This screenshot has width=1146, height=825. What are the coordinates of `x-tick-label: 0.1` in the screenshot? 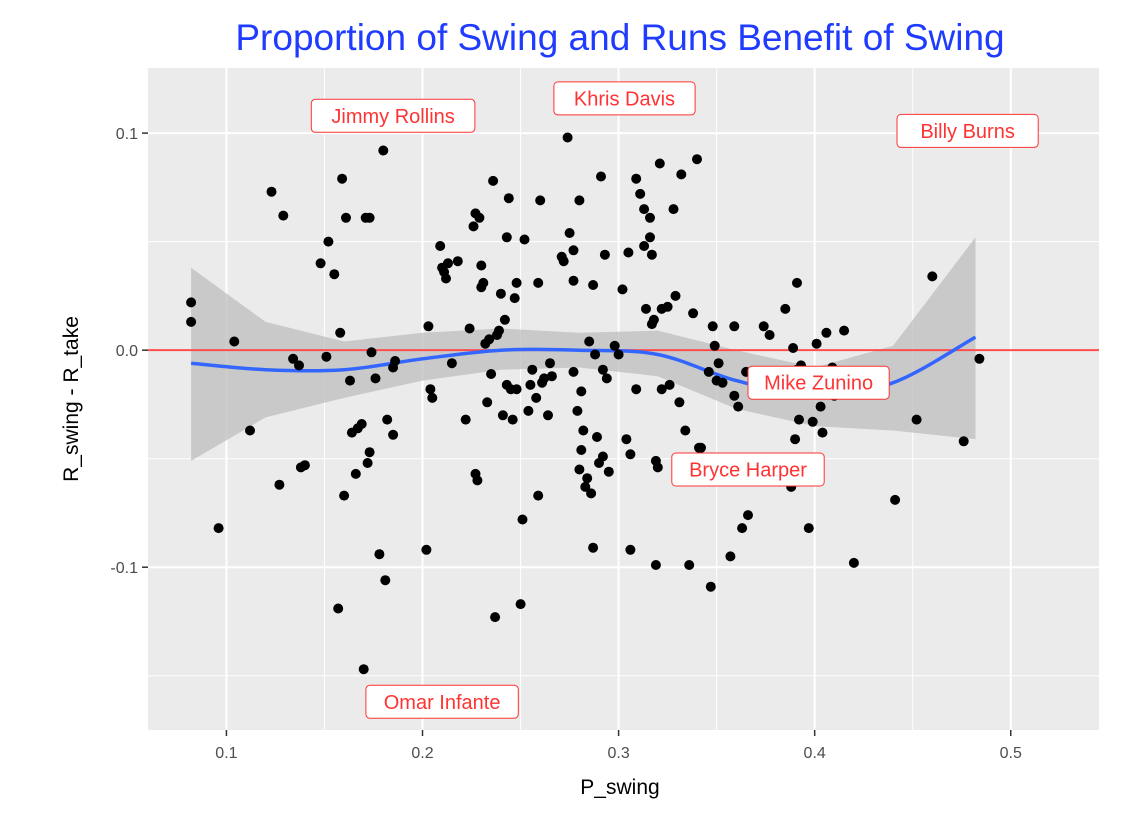 It's located at (226, 753).